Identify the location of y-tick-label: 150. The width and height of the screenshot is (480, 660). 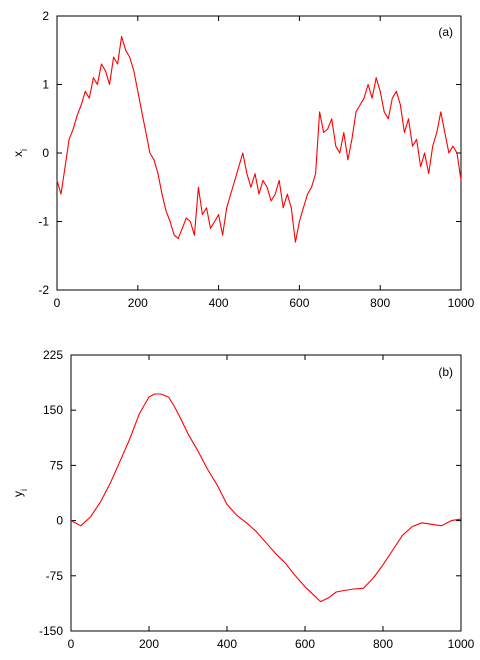
(53, 410).